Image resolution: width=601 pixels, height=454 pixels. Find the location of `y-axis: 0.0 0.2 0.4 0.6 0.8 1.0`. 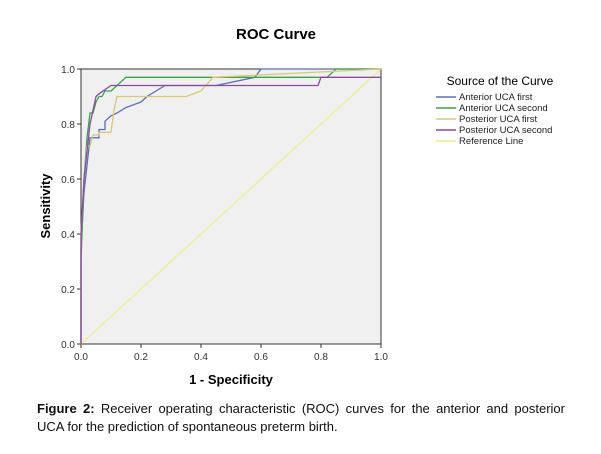

y-axis: 0.0 0.2 0.4 0.6 0.8 1.0 is located at coordinates (71, 208).